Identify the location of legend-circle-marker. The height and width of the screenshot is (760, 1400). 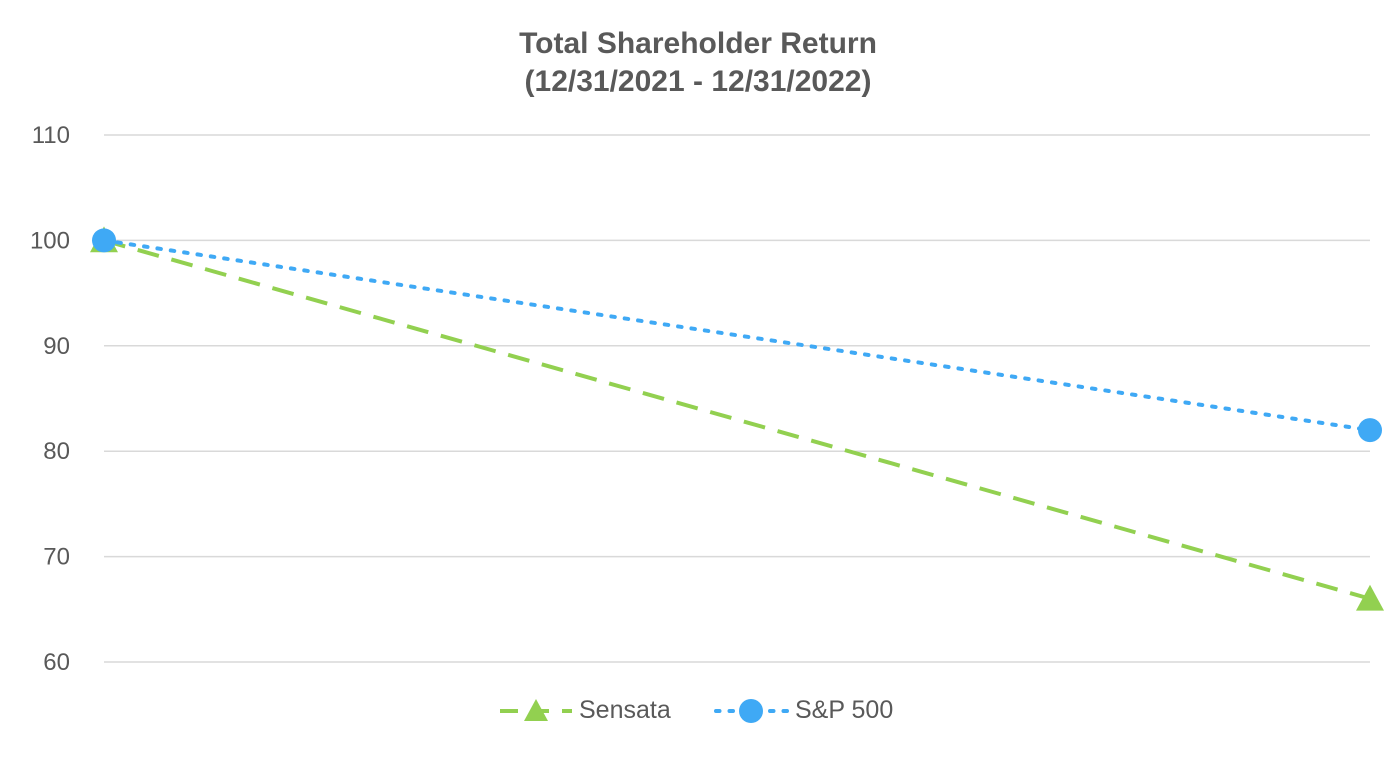
(751, 711).